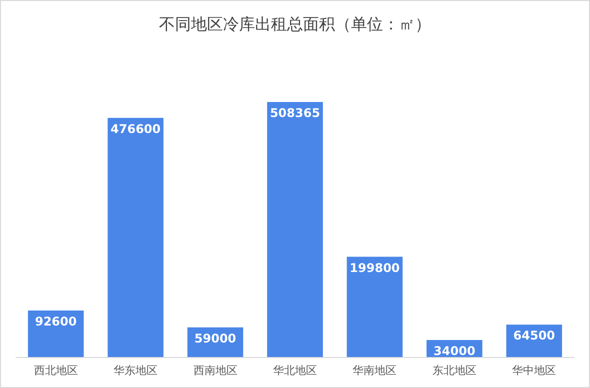 The width and height of the screenshot is (590, 388). What do you see at coordinates (295, 24) in the screenshot?
I see `chart-title: 不同地区冷库出租总面积（单位：㎡）` at bounding box center [295, 24].